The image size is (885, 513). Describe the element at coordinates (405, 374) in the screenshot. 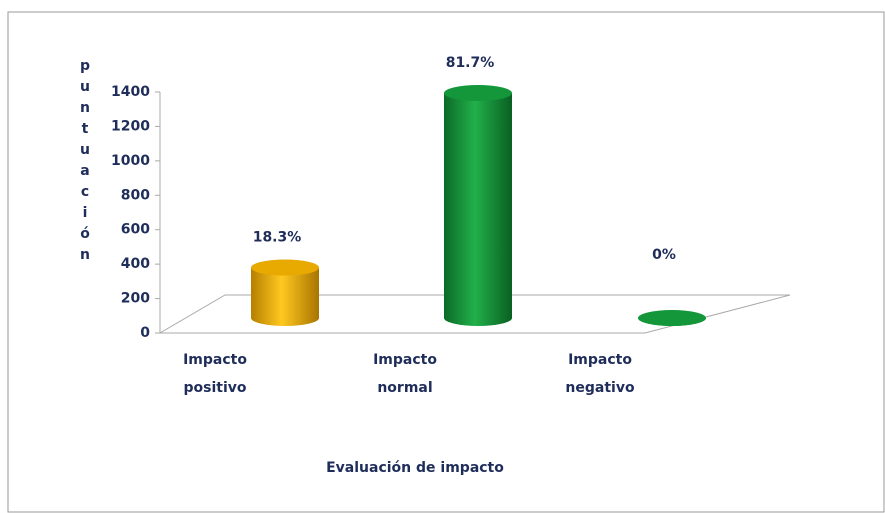

I see `x-tick-label: Impacto normal` at that location.